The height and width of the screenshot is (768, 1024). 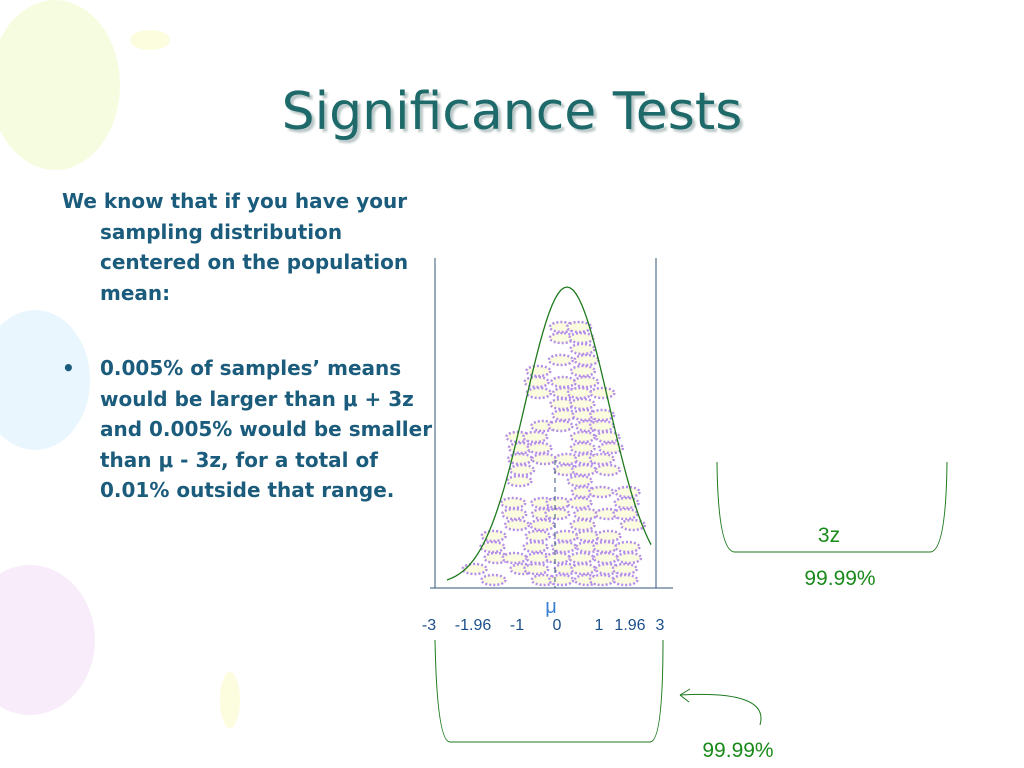 What do you see at coordinates (660, 625) in the screenshot?
I see `axis-label: 3` at bounding box center [660, 625].